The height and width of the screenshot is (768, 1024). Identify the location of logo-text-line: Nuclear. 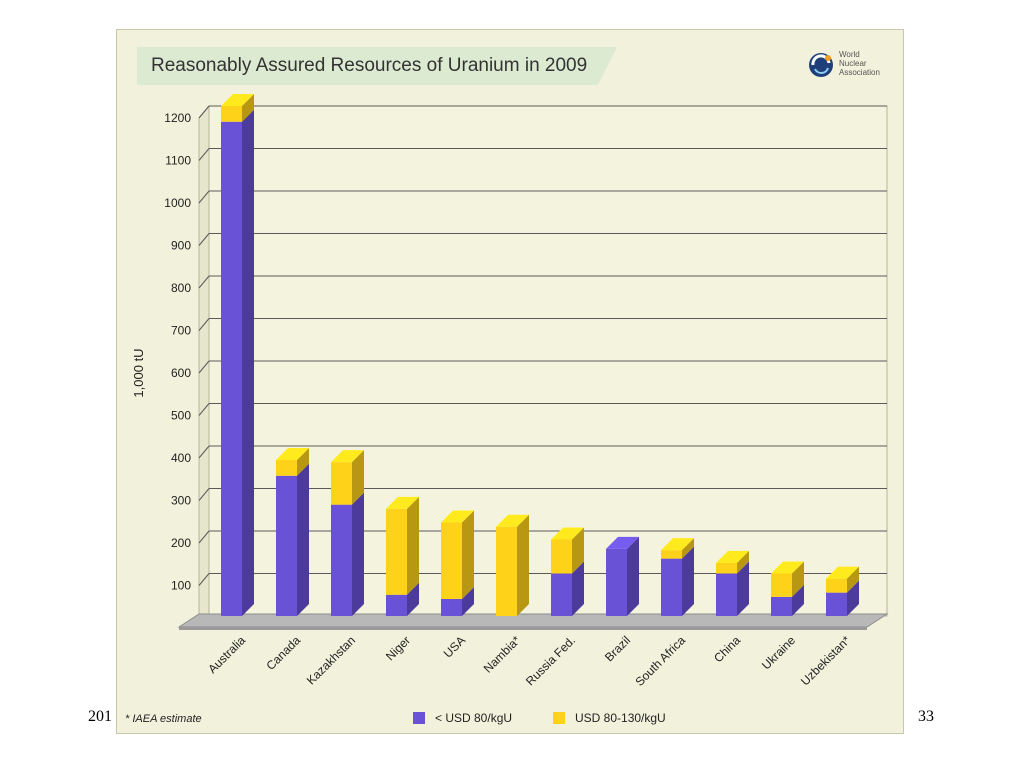
(853, 63).